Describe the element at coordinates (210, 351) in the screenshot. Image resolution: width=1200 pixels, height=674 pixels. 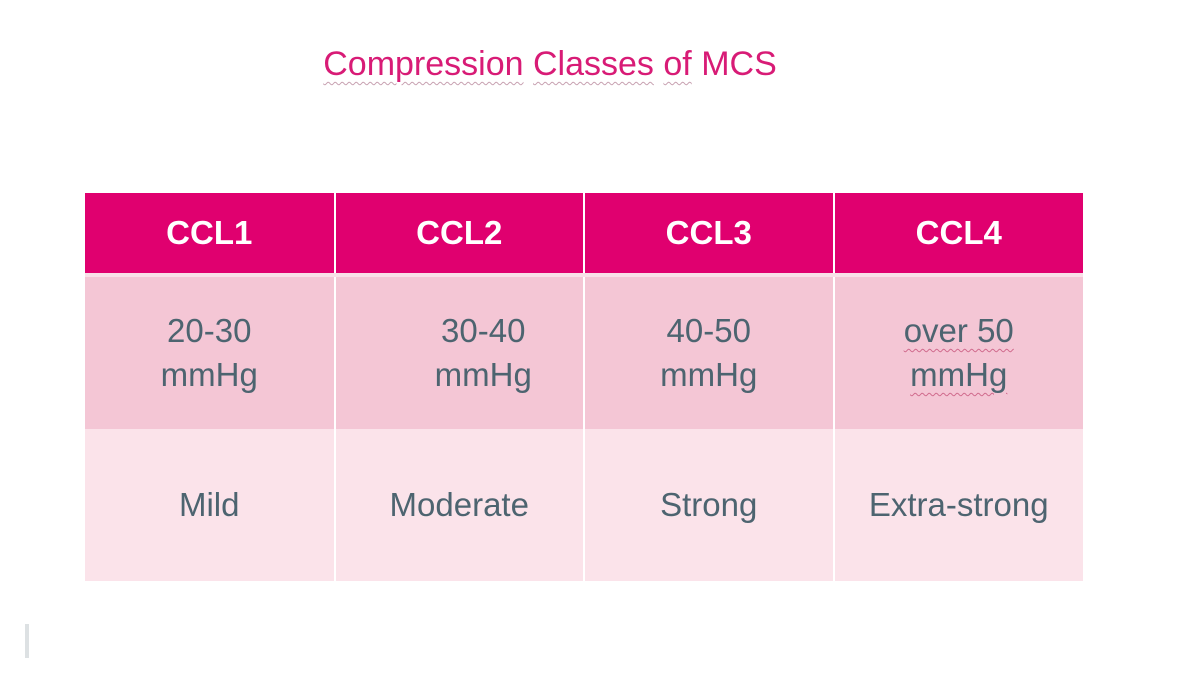
I see `pressure-cell-ccl1: 20-30 mmHg` at that location.